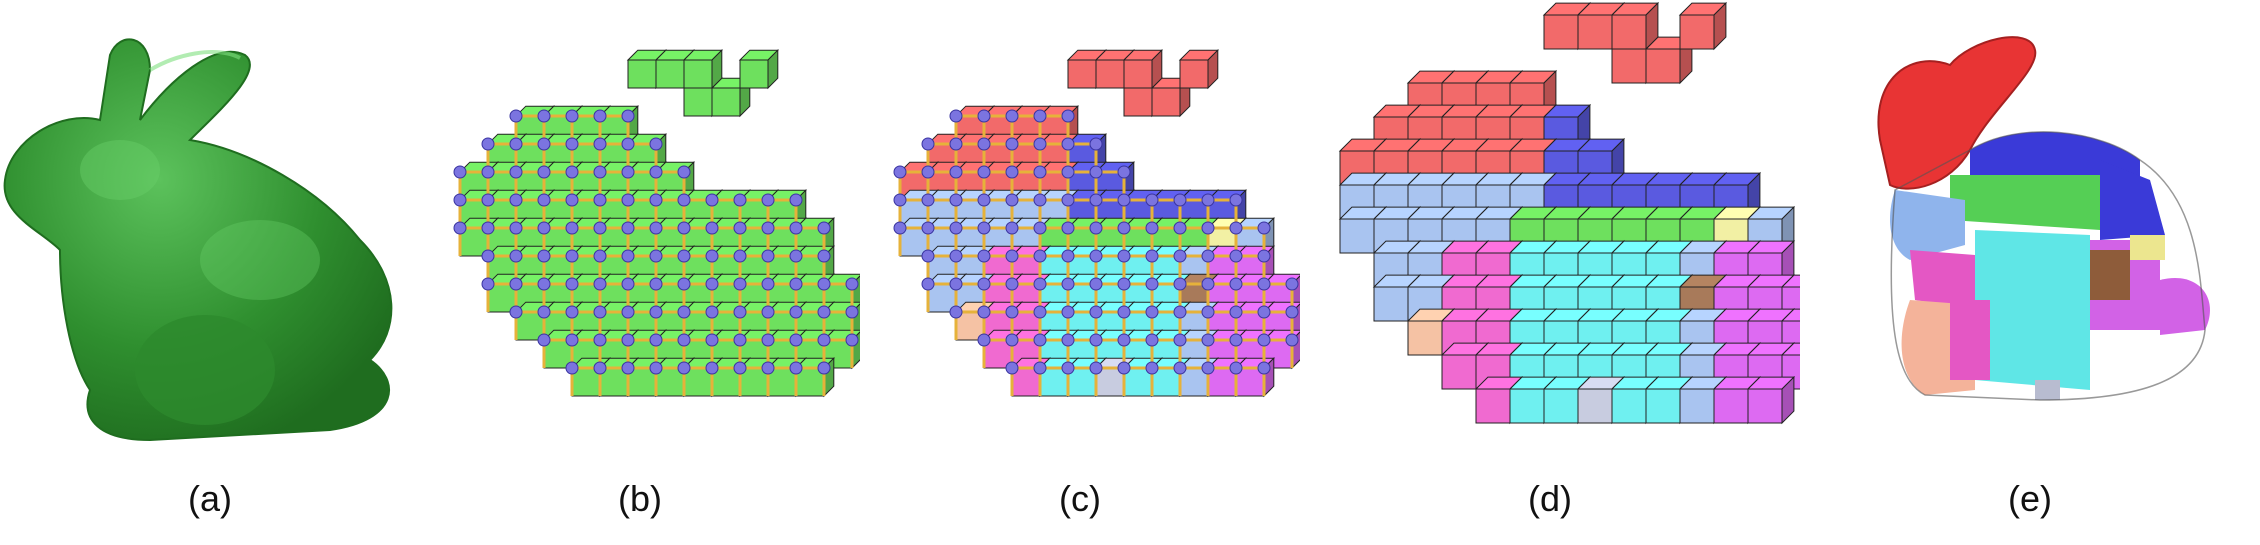 The width and height of the screenshot is (2260, 545). I want to click on segment-front, so click(1942, 280).